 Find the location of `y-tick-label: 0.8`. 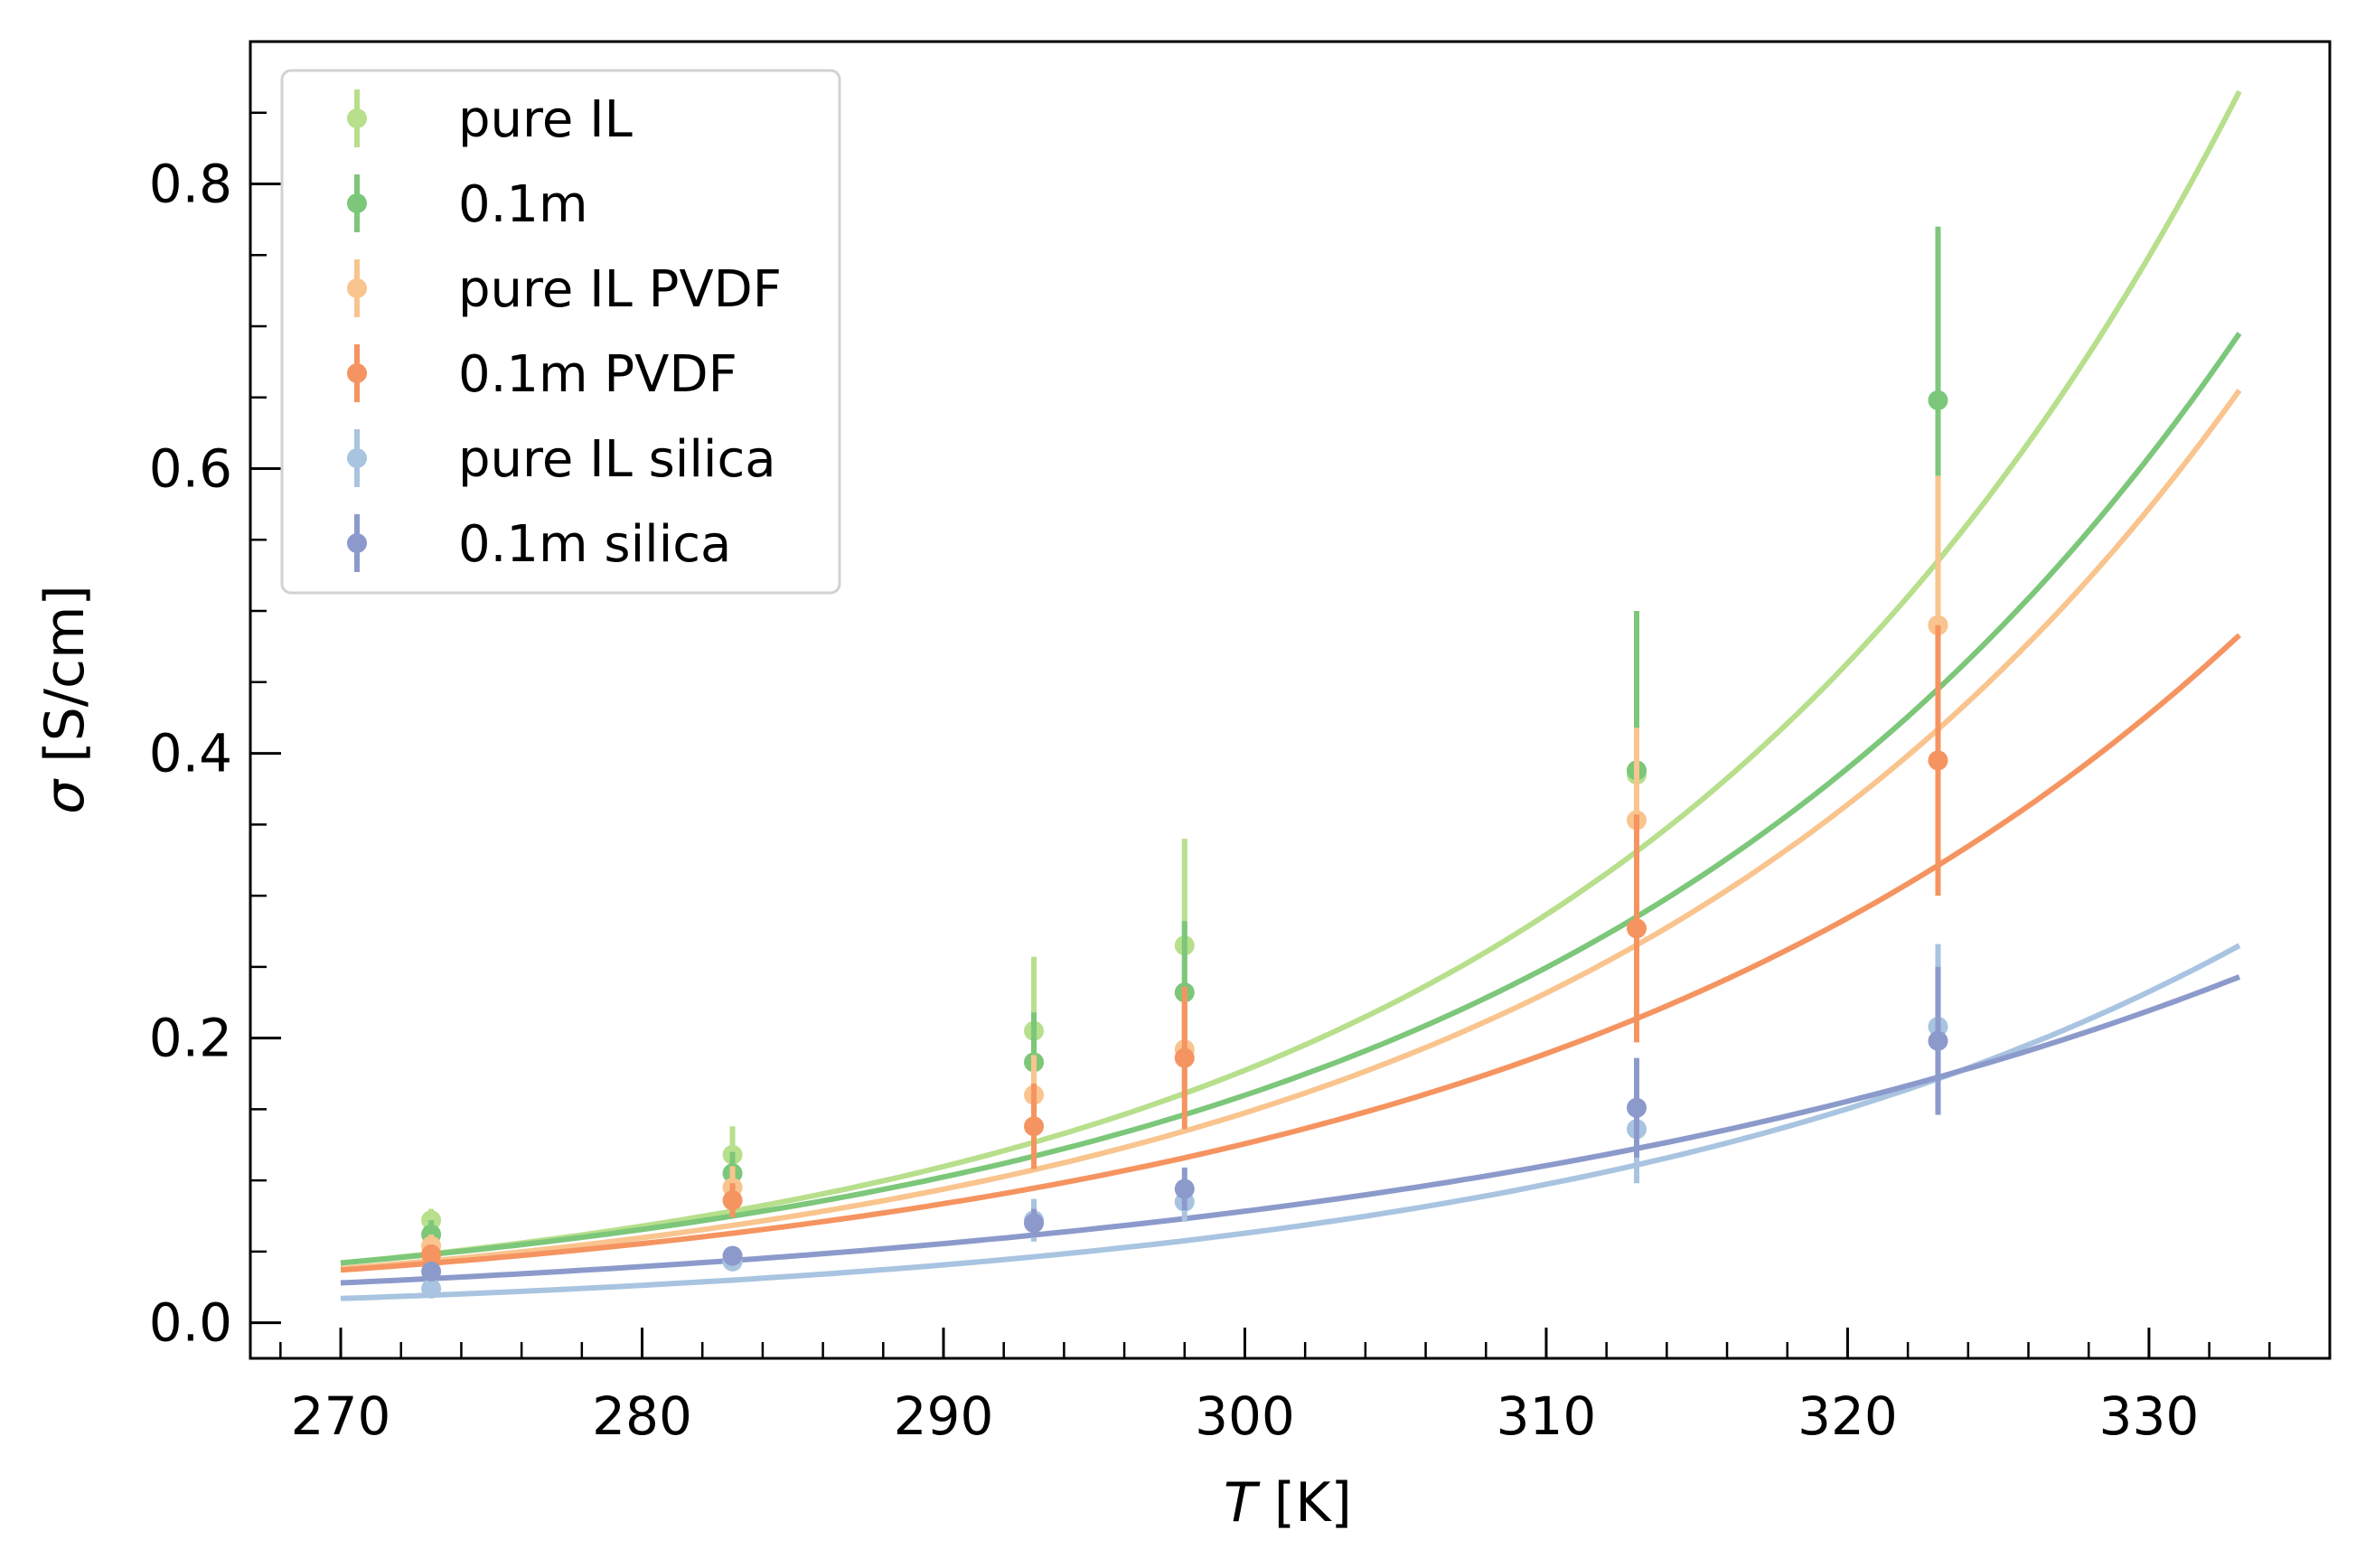

y-tick-label: 0.8 is located at coordinates (190, 184).